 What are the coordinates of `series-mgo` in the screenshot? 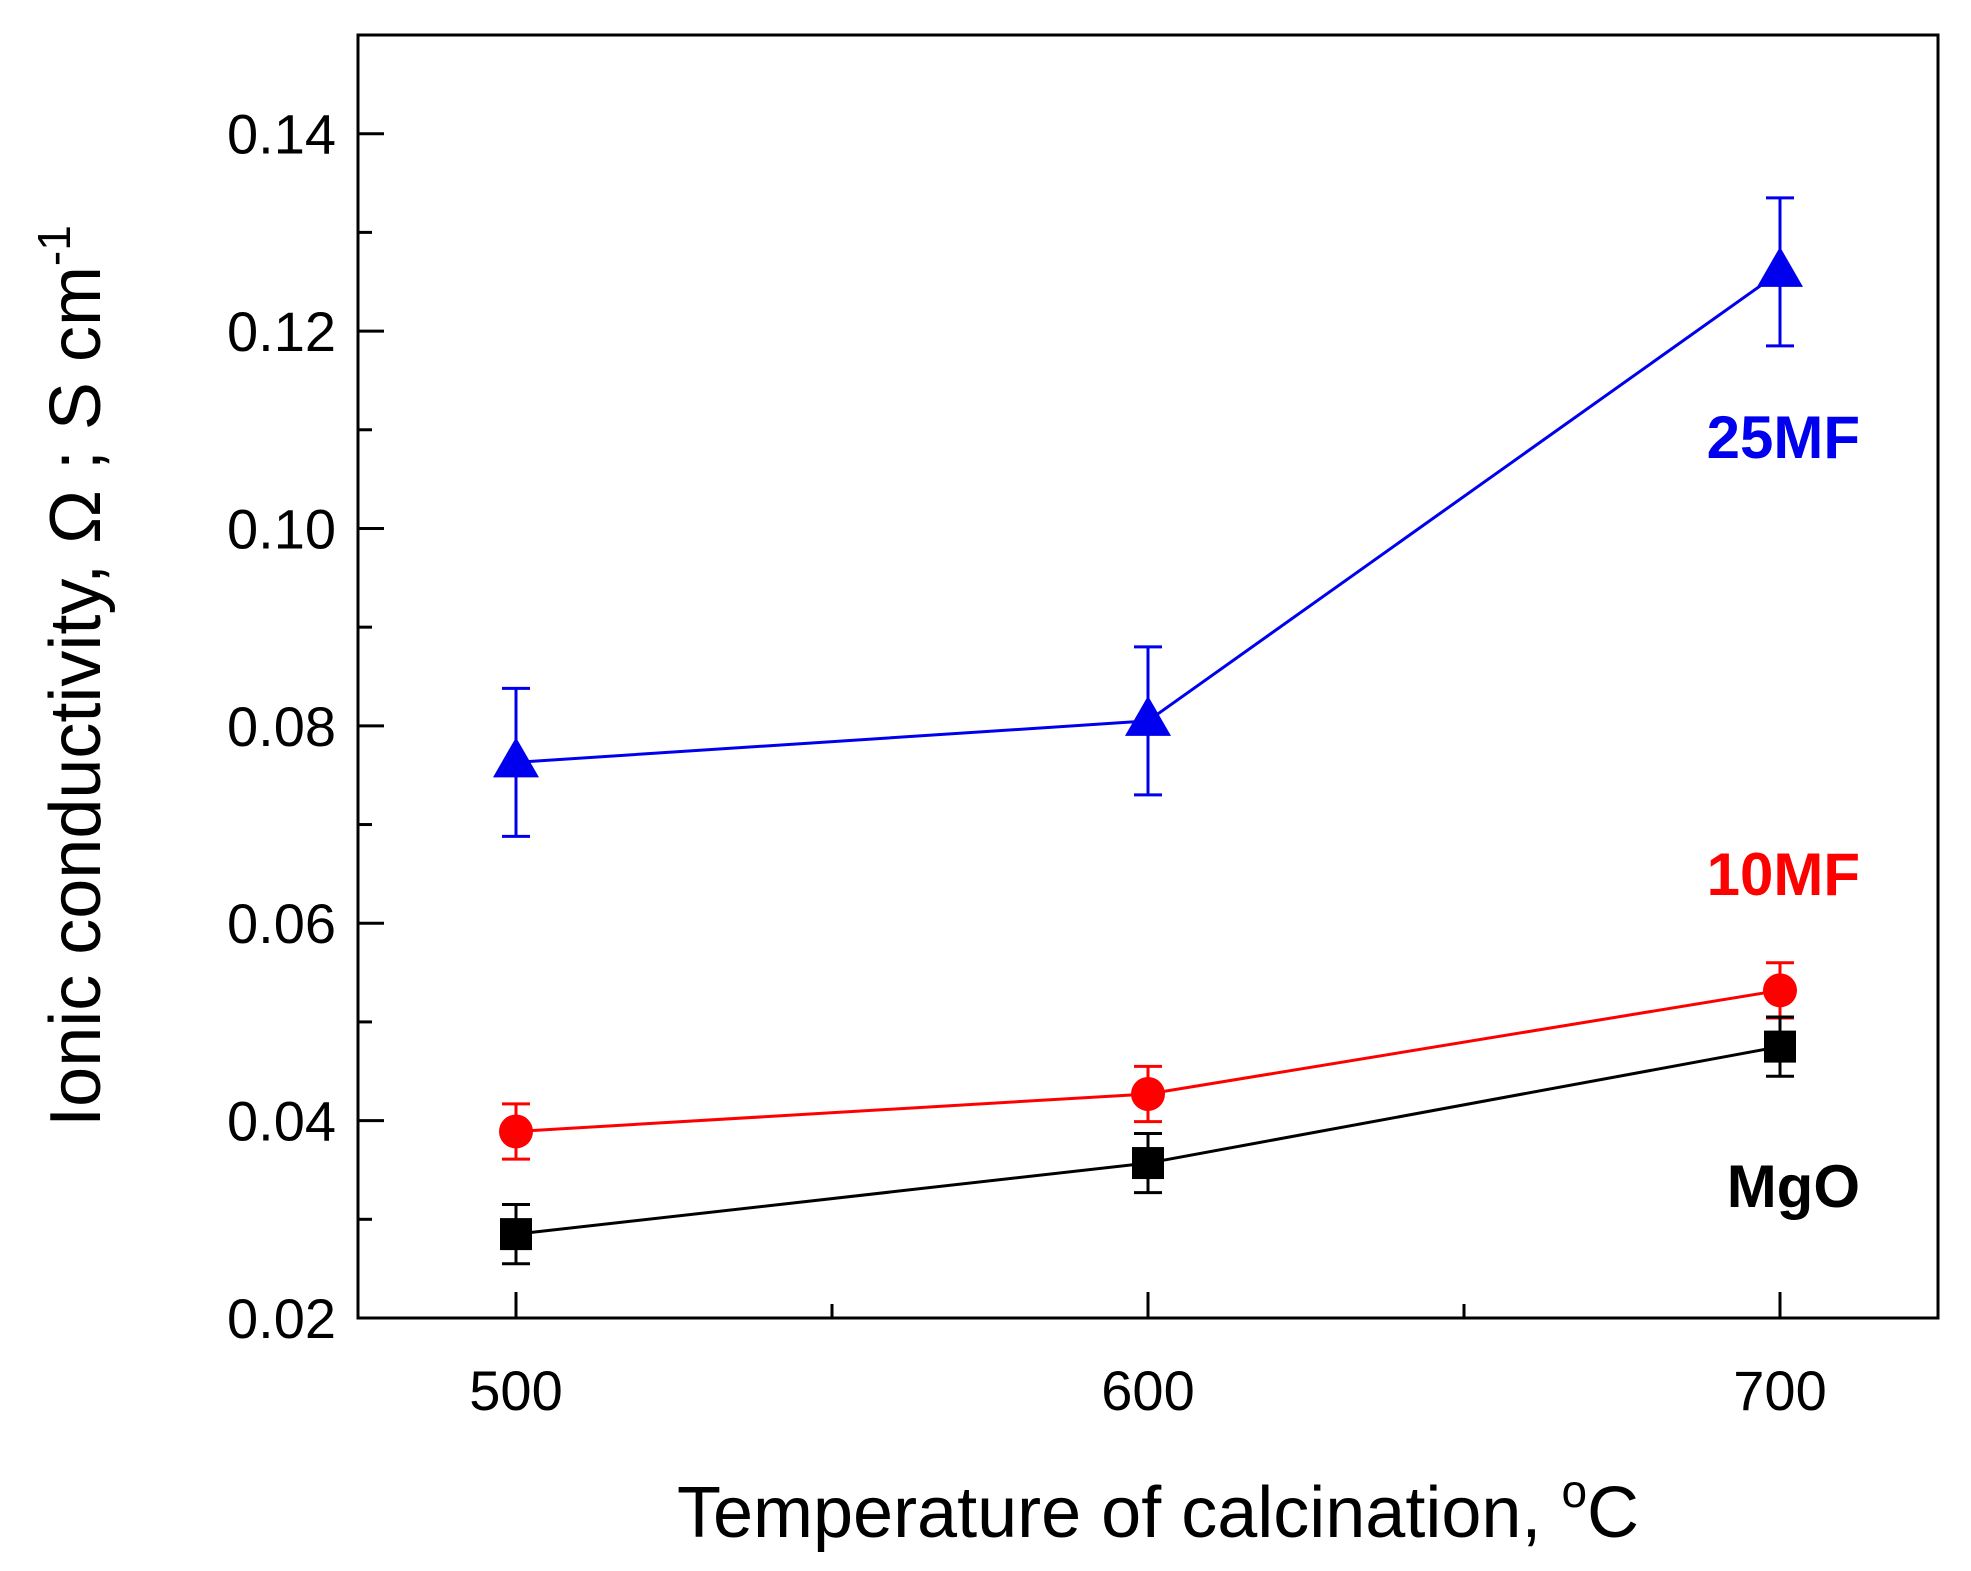 It's located at (1148, 1140).